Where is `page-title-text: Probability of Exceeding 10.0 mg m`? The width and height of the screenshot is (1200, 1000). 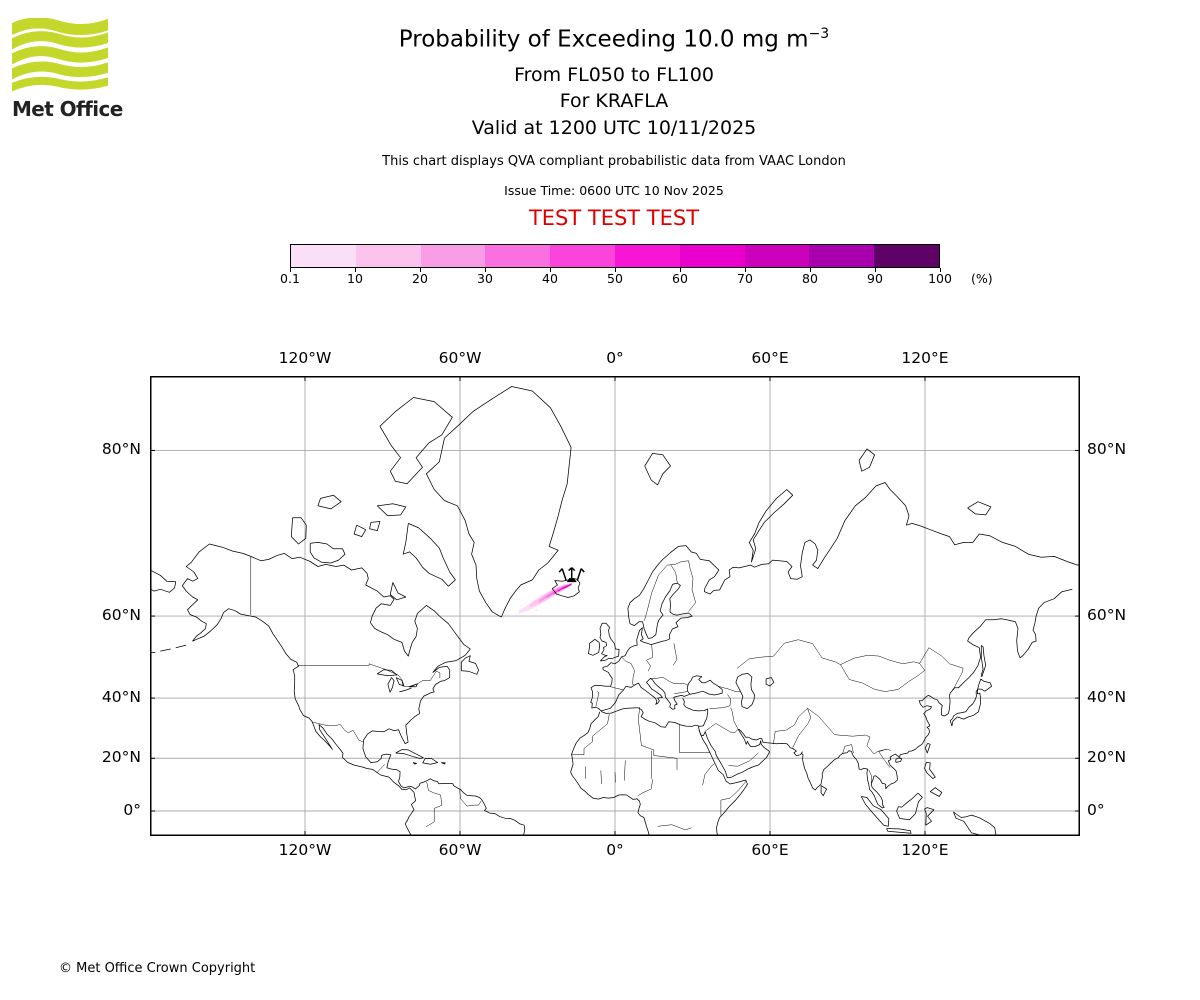
page-title-text: Probability of Exceeding 10.0 mg m is located at coordinates (603, 39).